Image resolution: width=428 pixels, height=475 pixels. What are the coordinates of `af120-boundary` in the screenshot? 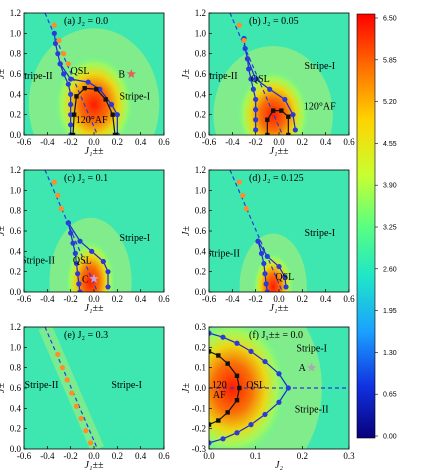 It's located at (94, 111).